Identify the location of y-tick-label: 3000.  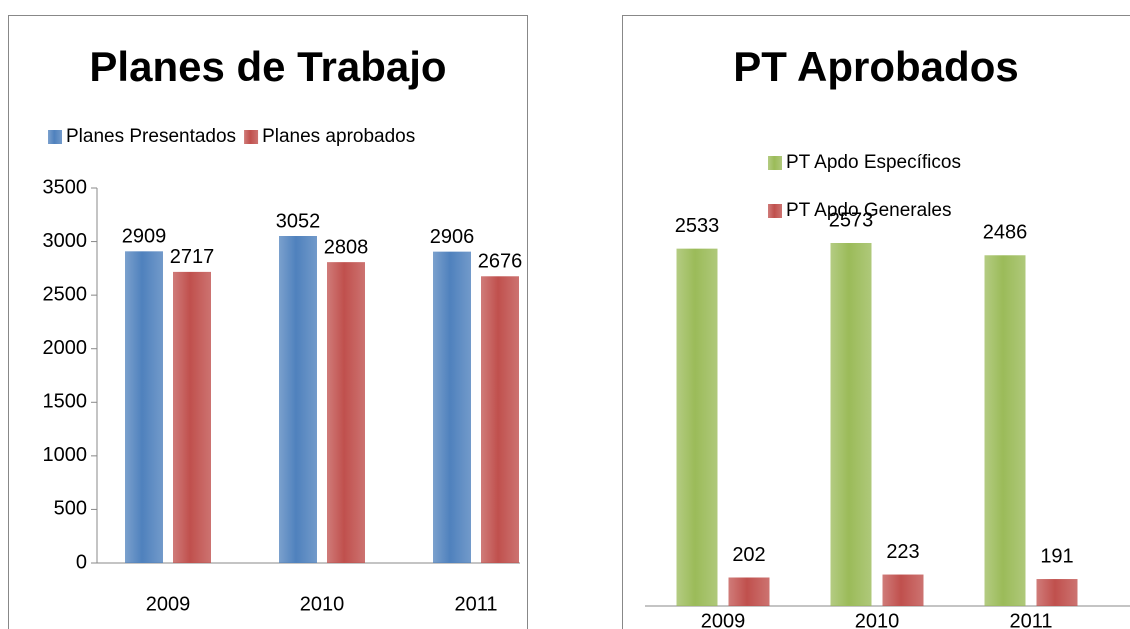
(65, 241).